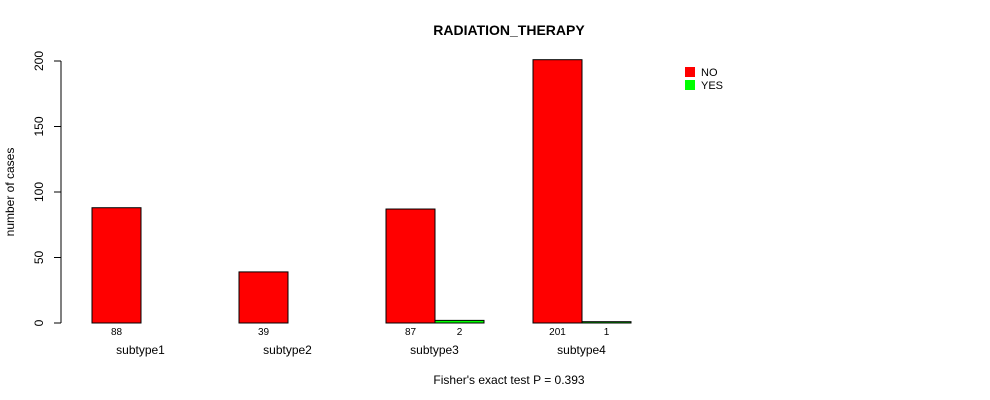  What do you see at coordinates (607, 332) in the screenshot?
I see `count-label-yes-subtype4: 1` at bounding box center [607, 332].